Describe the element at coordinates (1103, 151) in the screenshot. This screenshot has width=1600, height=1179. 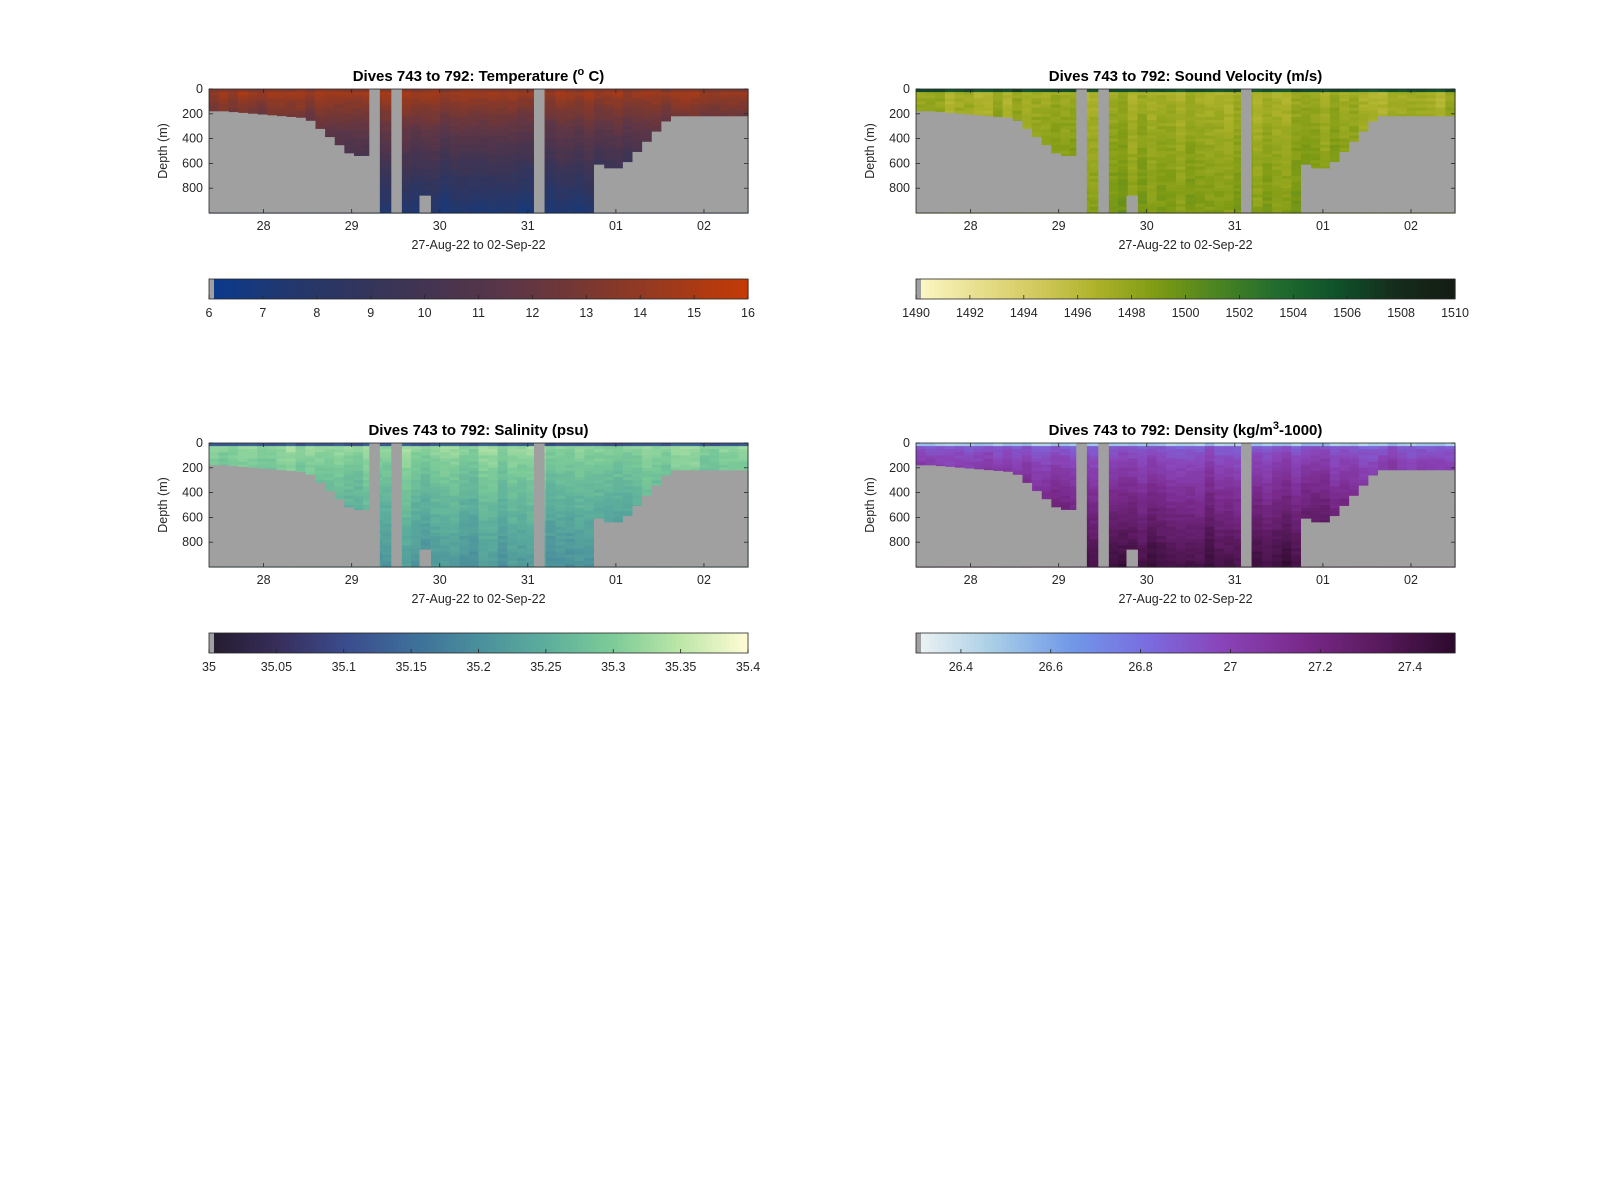
I see `data-gap` at that location.